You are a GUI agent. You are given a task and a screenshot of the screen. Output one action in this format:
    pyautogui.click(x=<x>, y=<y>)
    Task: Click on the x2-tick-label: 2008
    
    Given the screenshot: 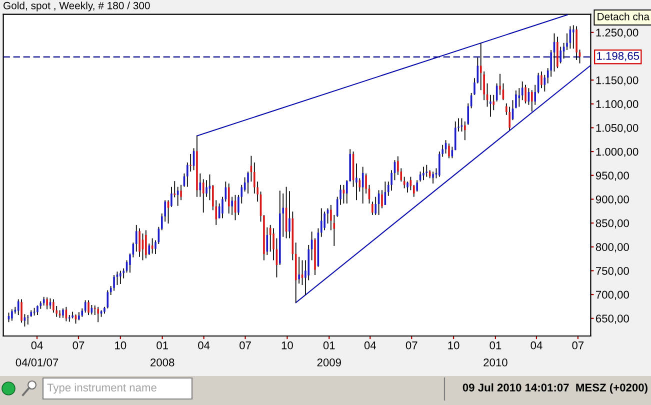 What is the action you would take?
    pyautogui.click(x=162, y=362)
    